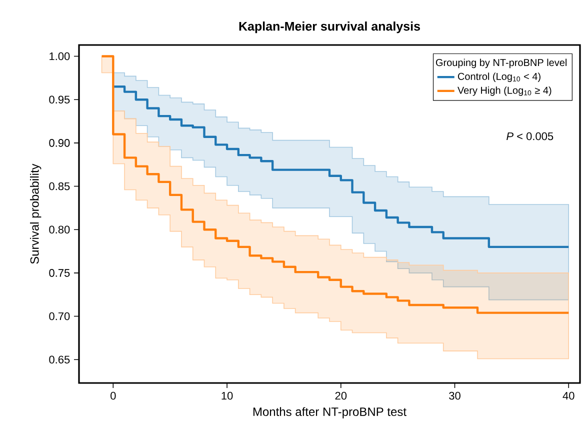 This screenshot has width=583, height=421. Describe the element at coordinates (36, 214) in the screenshot. I see `y-axis-title: Survival probability` at that location.